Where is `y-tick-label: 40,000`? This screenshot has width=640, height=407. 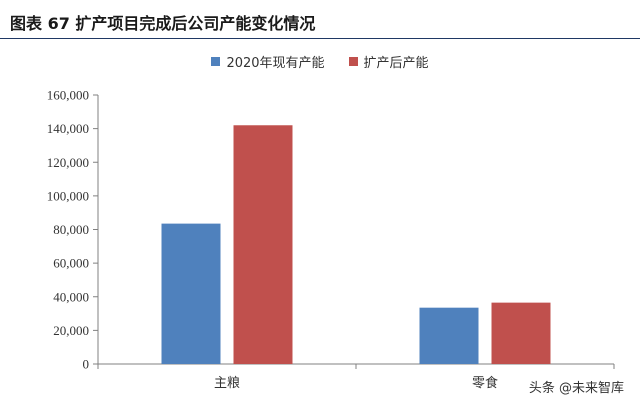 y-tick-label: 40,000 is located at coordinates (71, 296).